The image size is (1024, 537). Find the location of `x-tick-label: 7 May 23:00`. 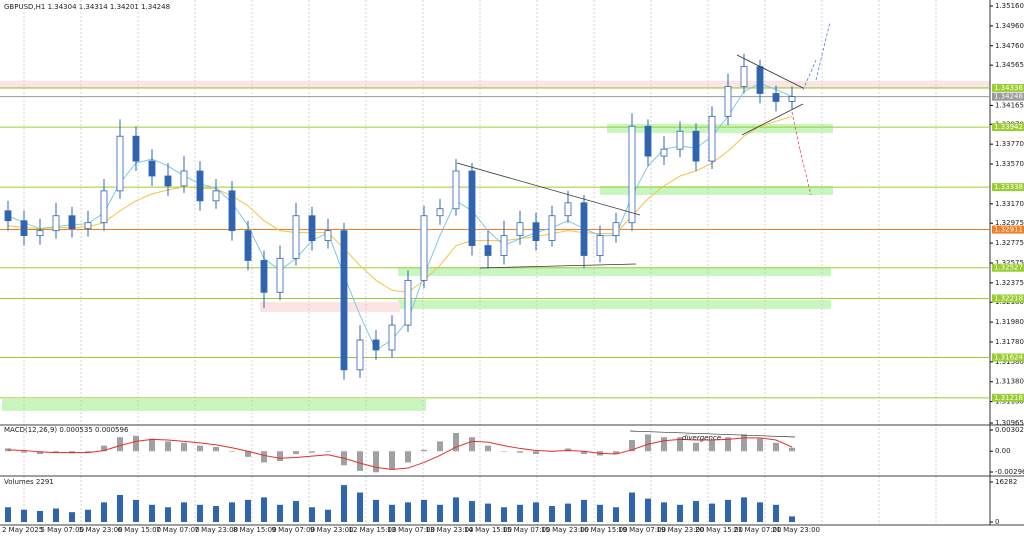

x-tick-label: 7 May 23:00 is located at coordinates (217, 530).